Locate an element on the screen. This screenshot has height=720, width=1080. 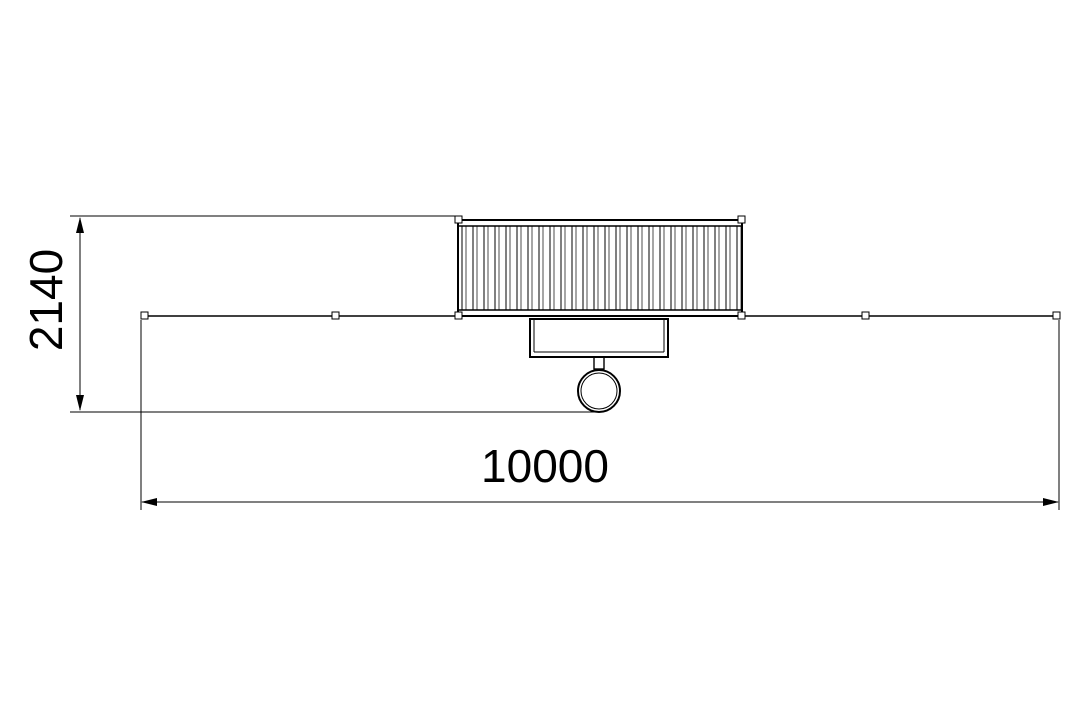
lower-box is located at coordinates (599, 338).